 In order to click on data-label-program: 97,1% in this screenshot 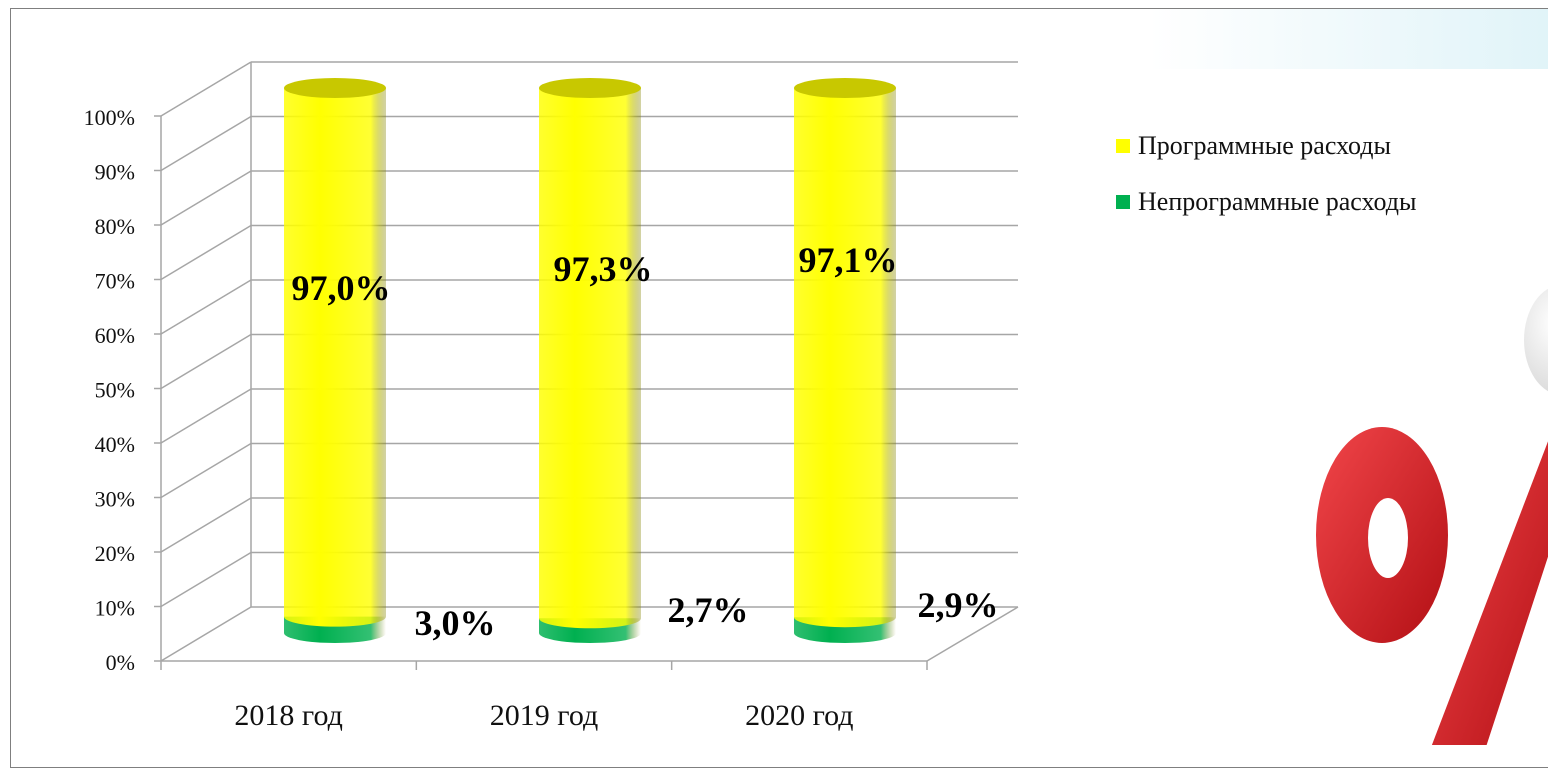, I will do `click(848, 260)`.